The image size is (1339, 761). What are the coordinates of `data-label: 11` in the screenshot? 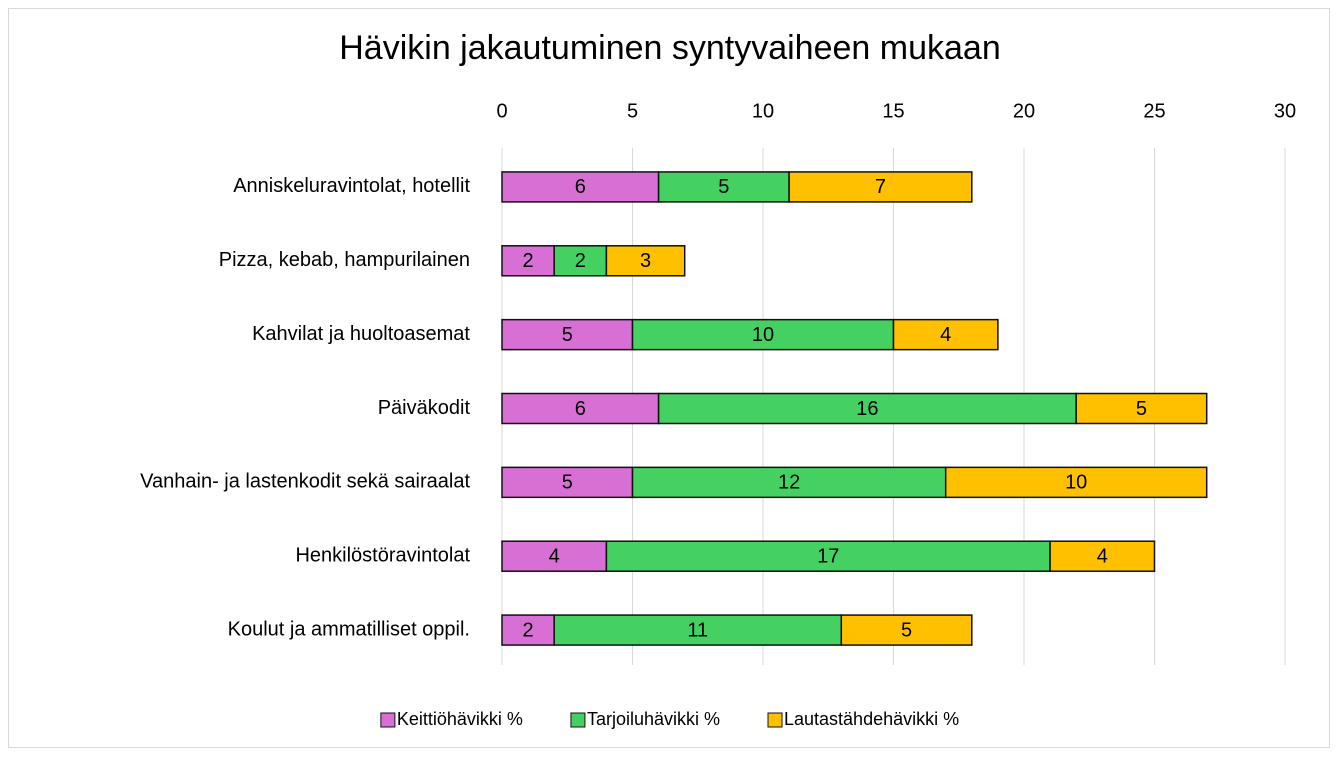 It's located at (697, 630).